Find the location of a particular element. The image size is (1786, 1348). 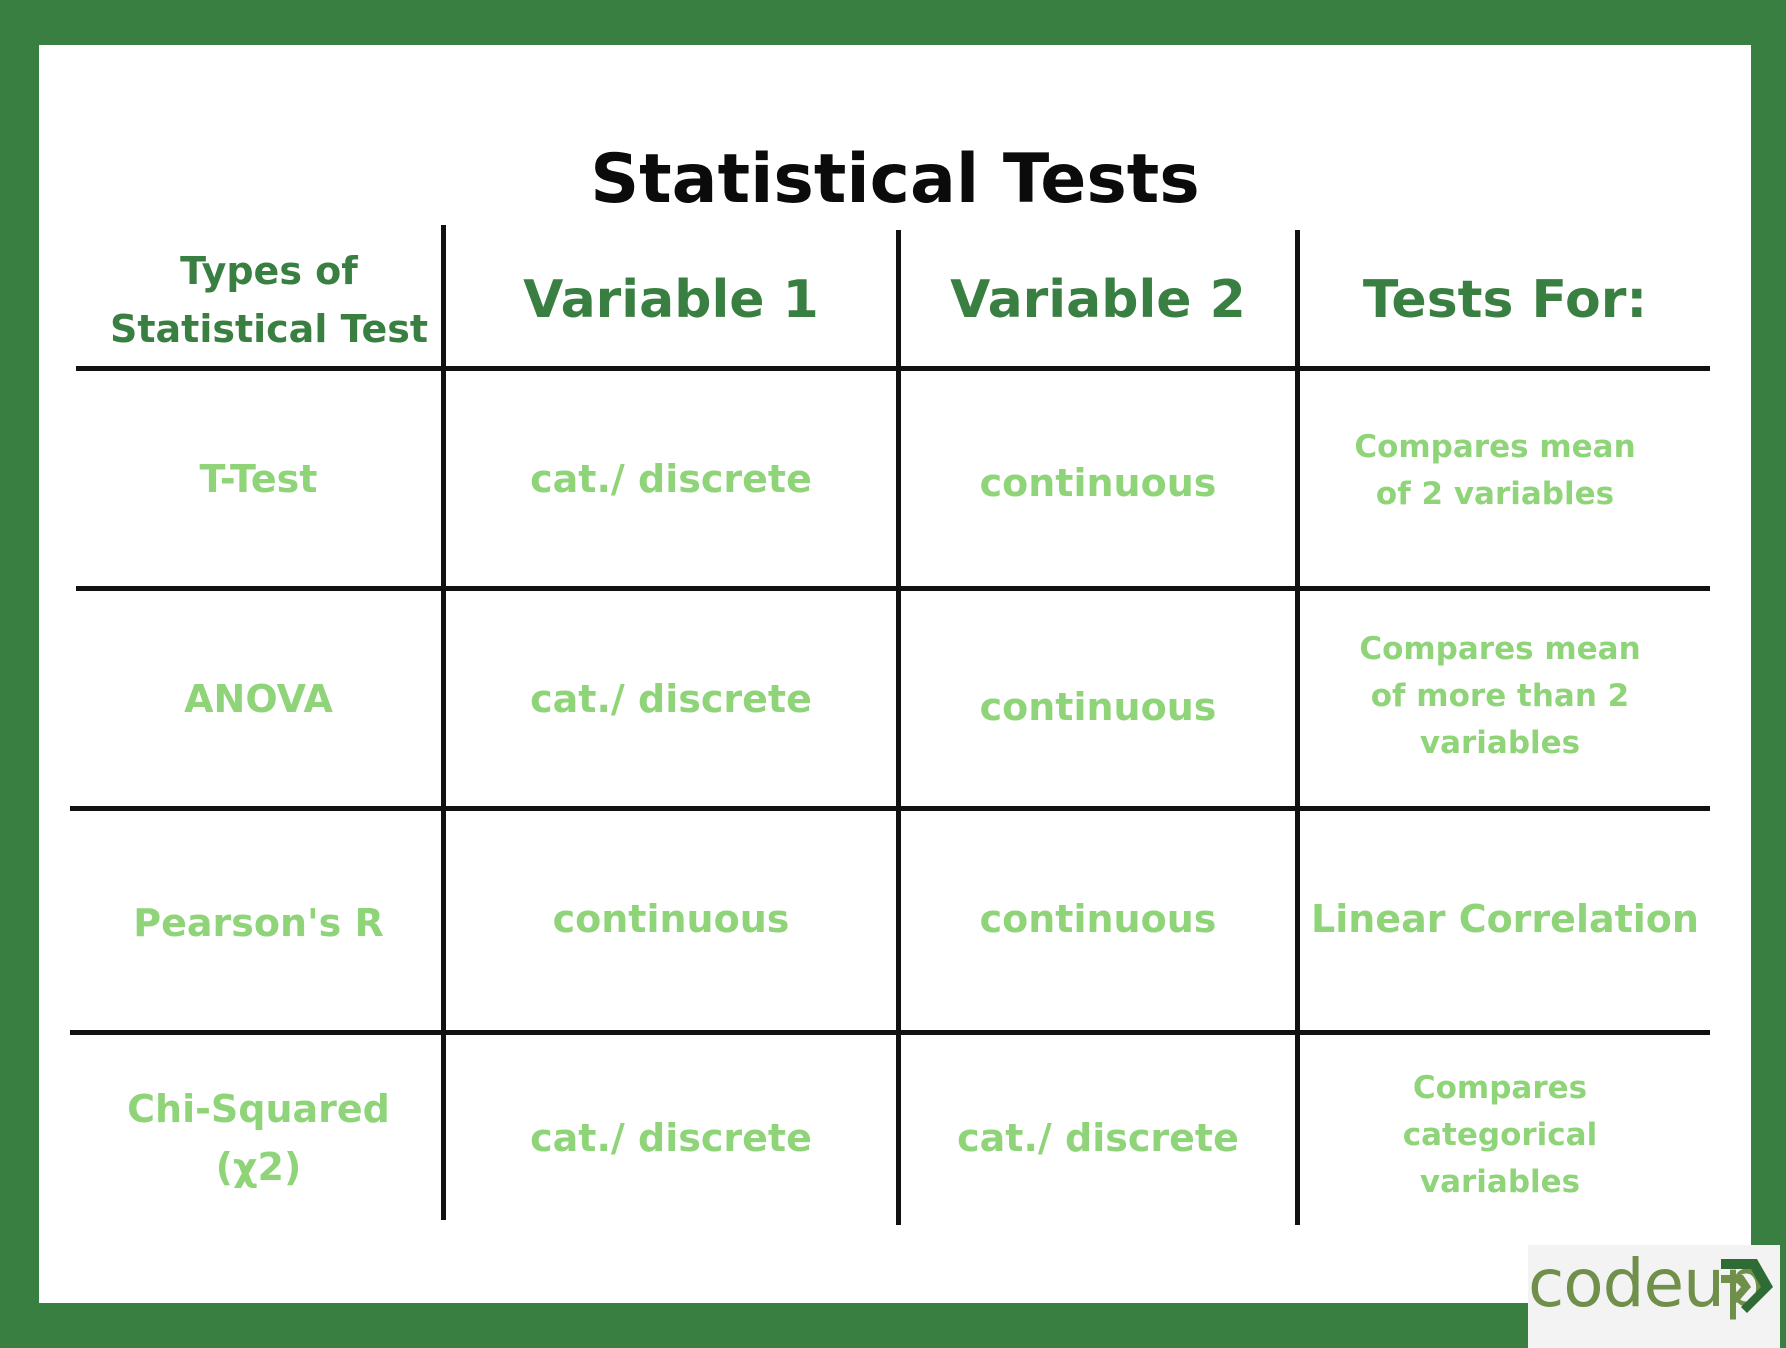

header-variable-2: Variable 2 is located at coordinates (1098, 300).